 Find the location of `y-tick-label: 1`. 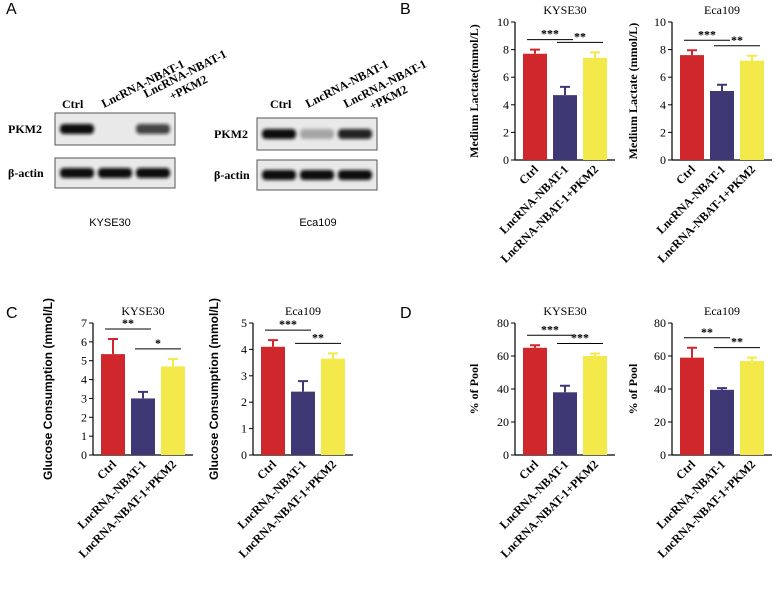

y-tick-label: 1 is located at coordinates (84, 436).